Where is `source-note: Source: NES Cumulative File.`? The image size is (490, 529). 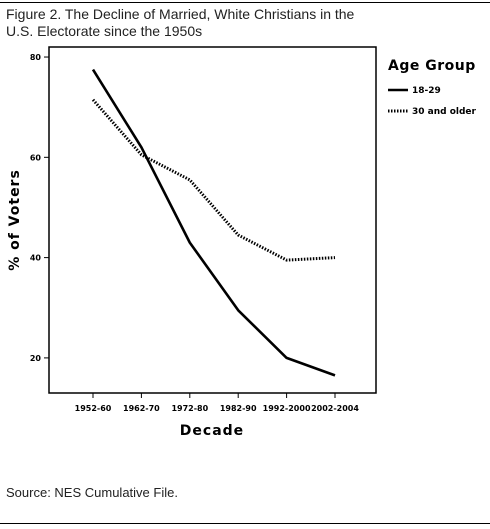
source-note: Source: NES Cumulative File. is located at coordinates (92, 492).